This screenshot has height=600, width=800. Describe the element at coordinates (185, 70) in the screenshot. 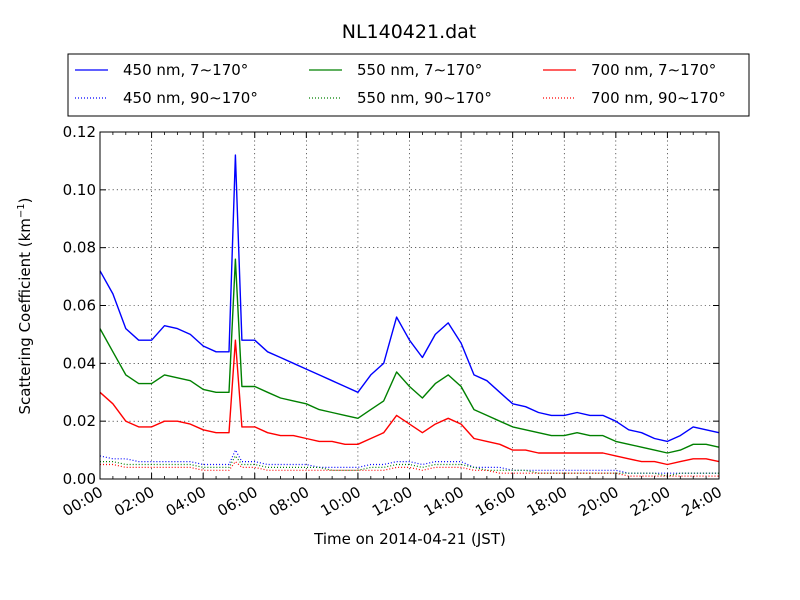

I see `legend-label-0: 450 nm, 7∼170°` at that location.